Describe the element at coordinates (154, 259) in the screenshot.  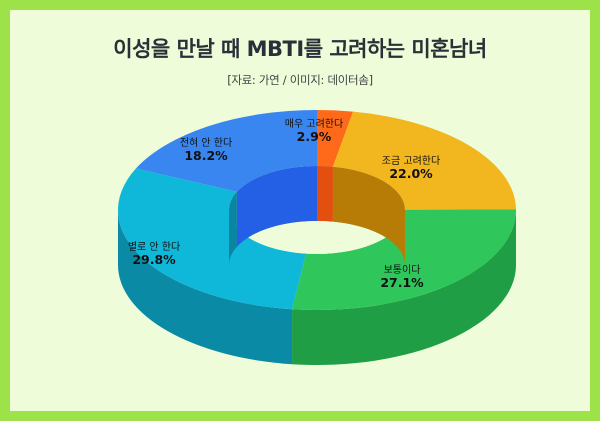
I see `slice-value-3: 29.8%` at that location.